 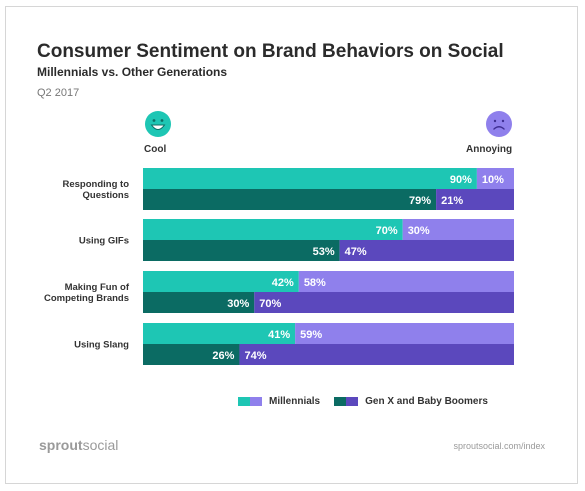 What do you see at coordinates (419, 231) in the screenshot?
I see `data-label-annoying: 30%` at bounding box center [419, 231].